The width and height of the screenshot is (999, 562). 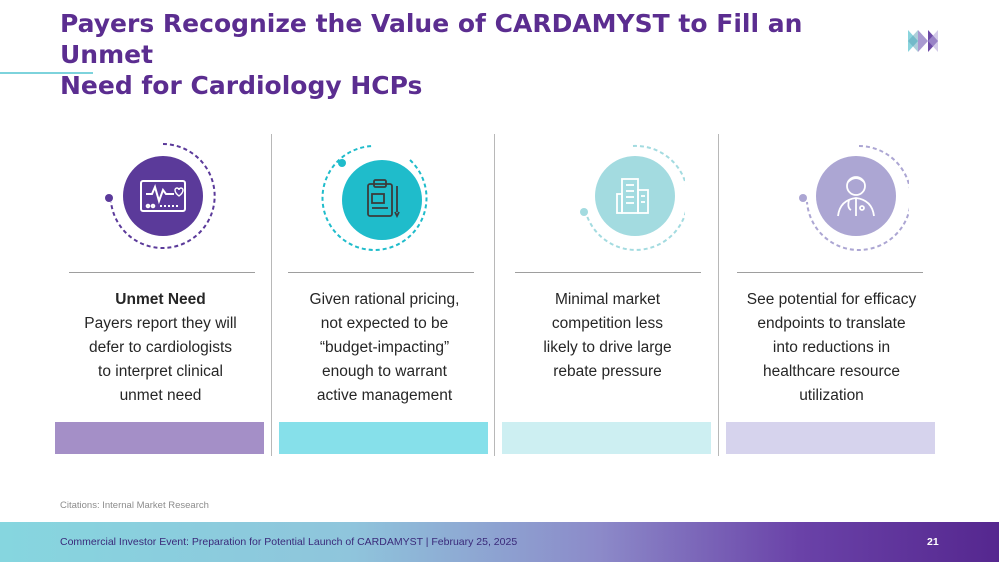 I want to click on text-line: into reductions in, so click(x=831, y=347).